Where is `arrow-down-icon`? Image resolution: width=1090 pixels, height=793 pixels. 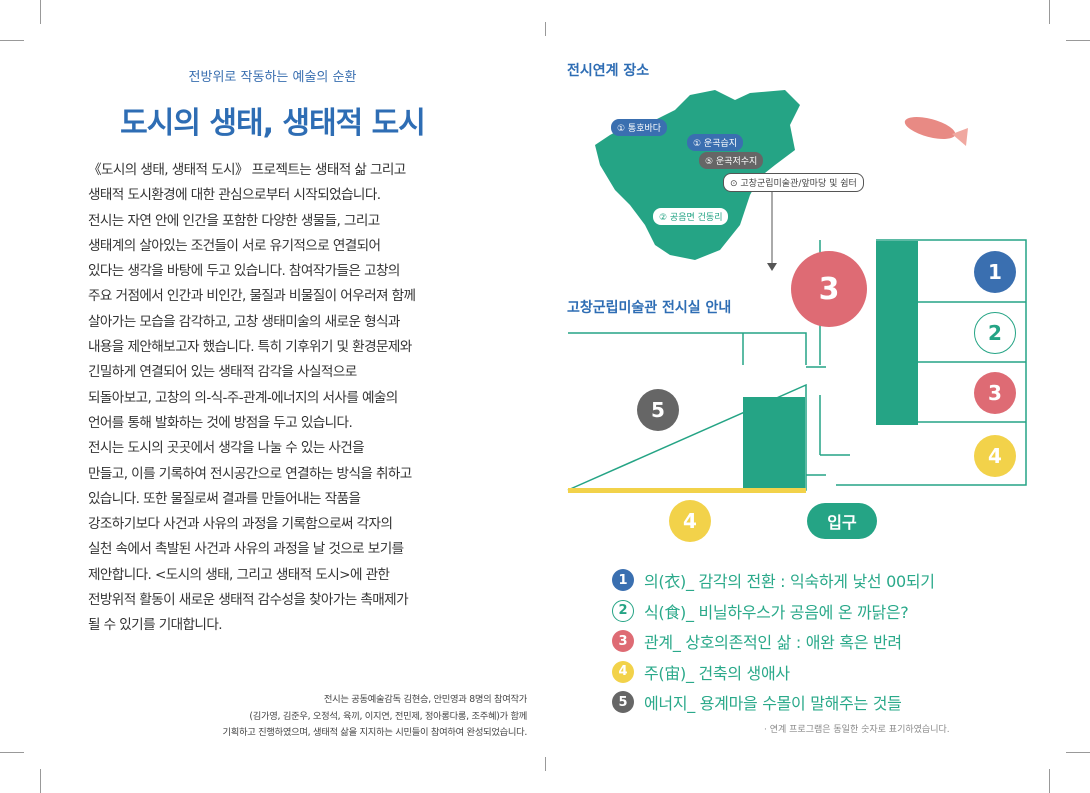 arrow-down-icon is located at coordinates (772, 267).